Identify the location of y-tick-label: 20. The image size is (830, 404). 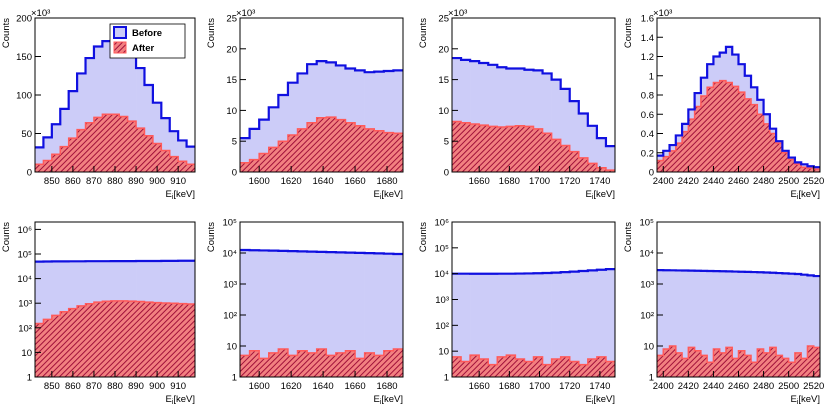
(231, 49).